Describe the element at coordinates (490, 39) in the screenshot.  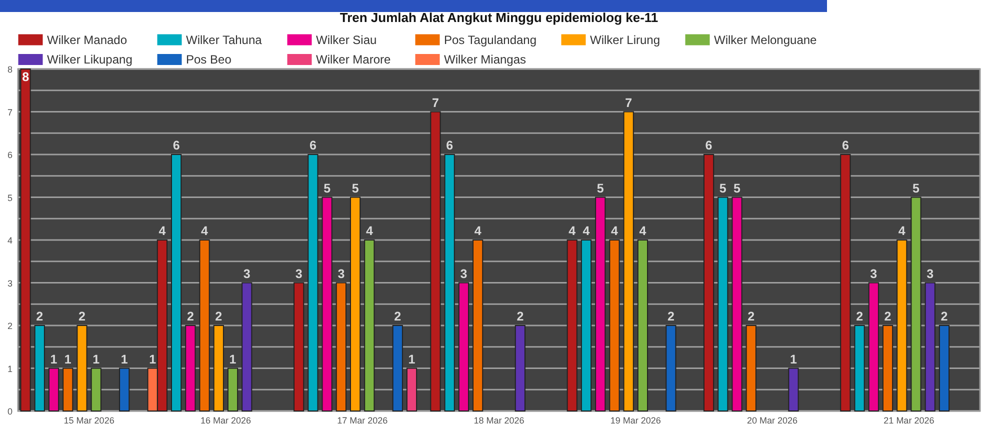
I see `legend-label: Pos Tagulandang` at that location.